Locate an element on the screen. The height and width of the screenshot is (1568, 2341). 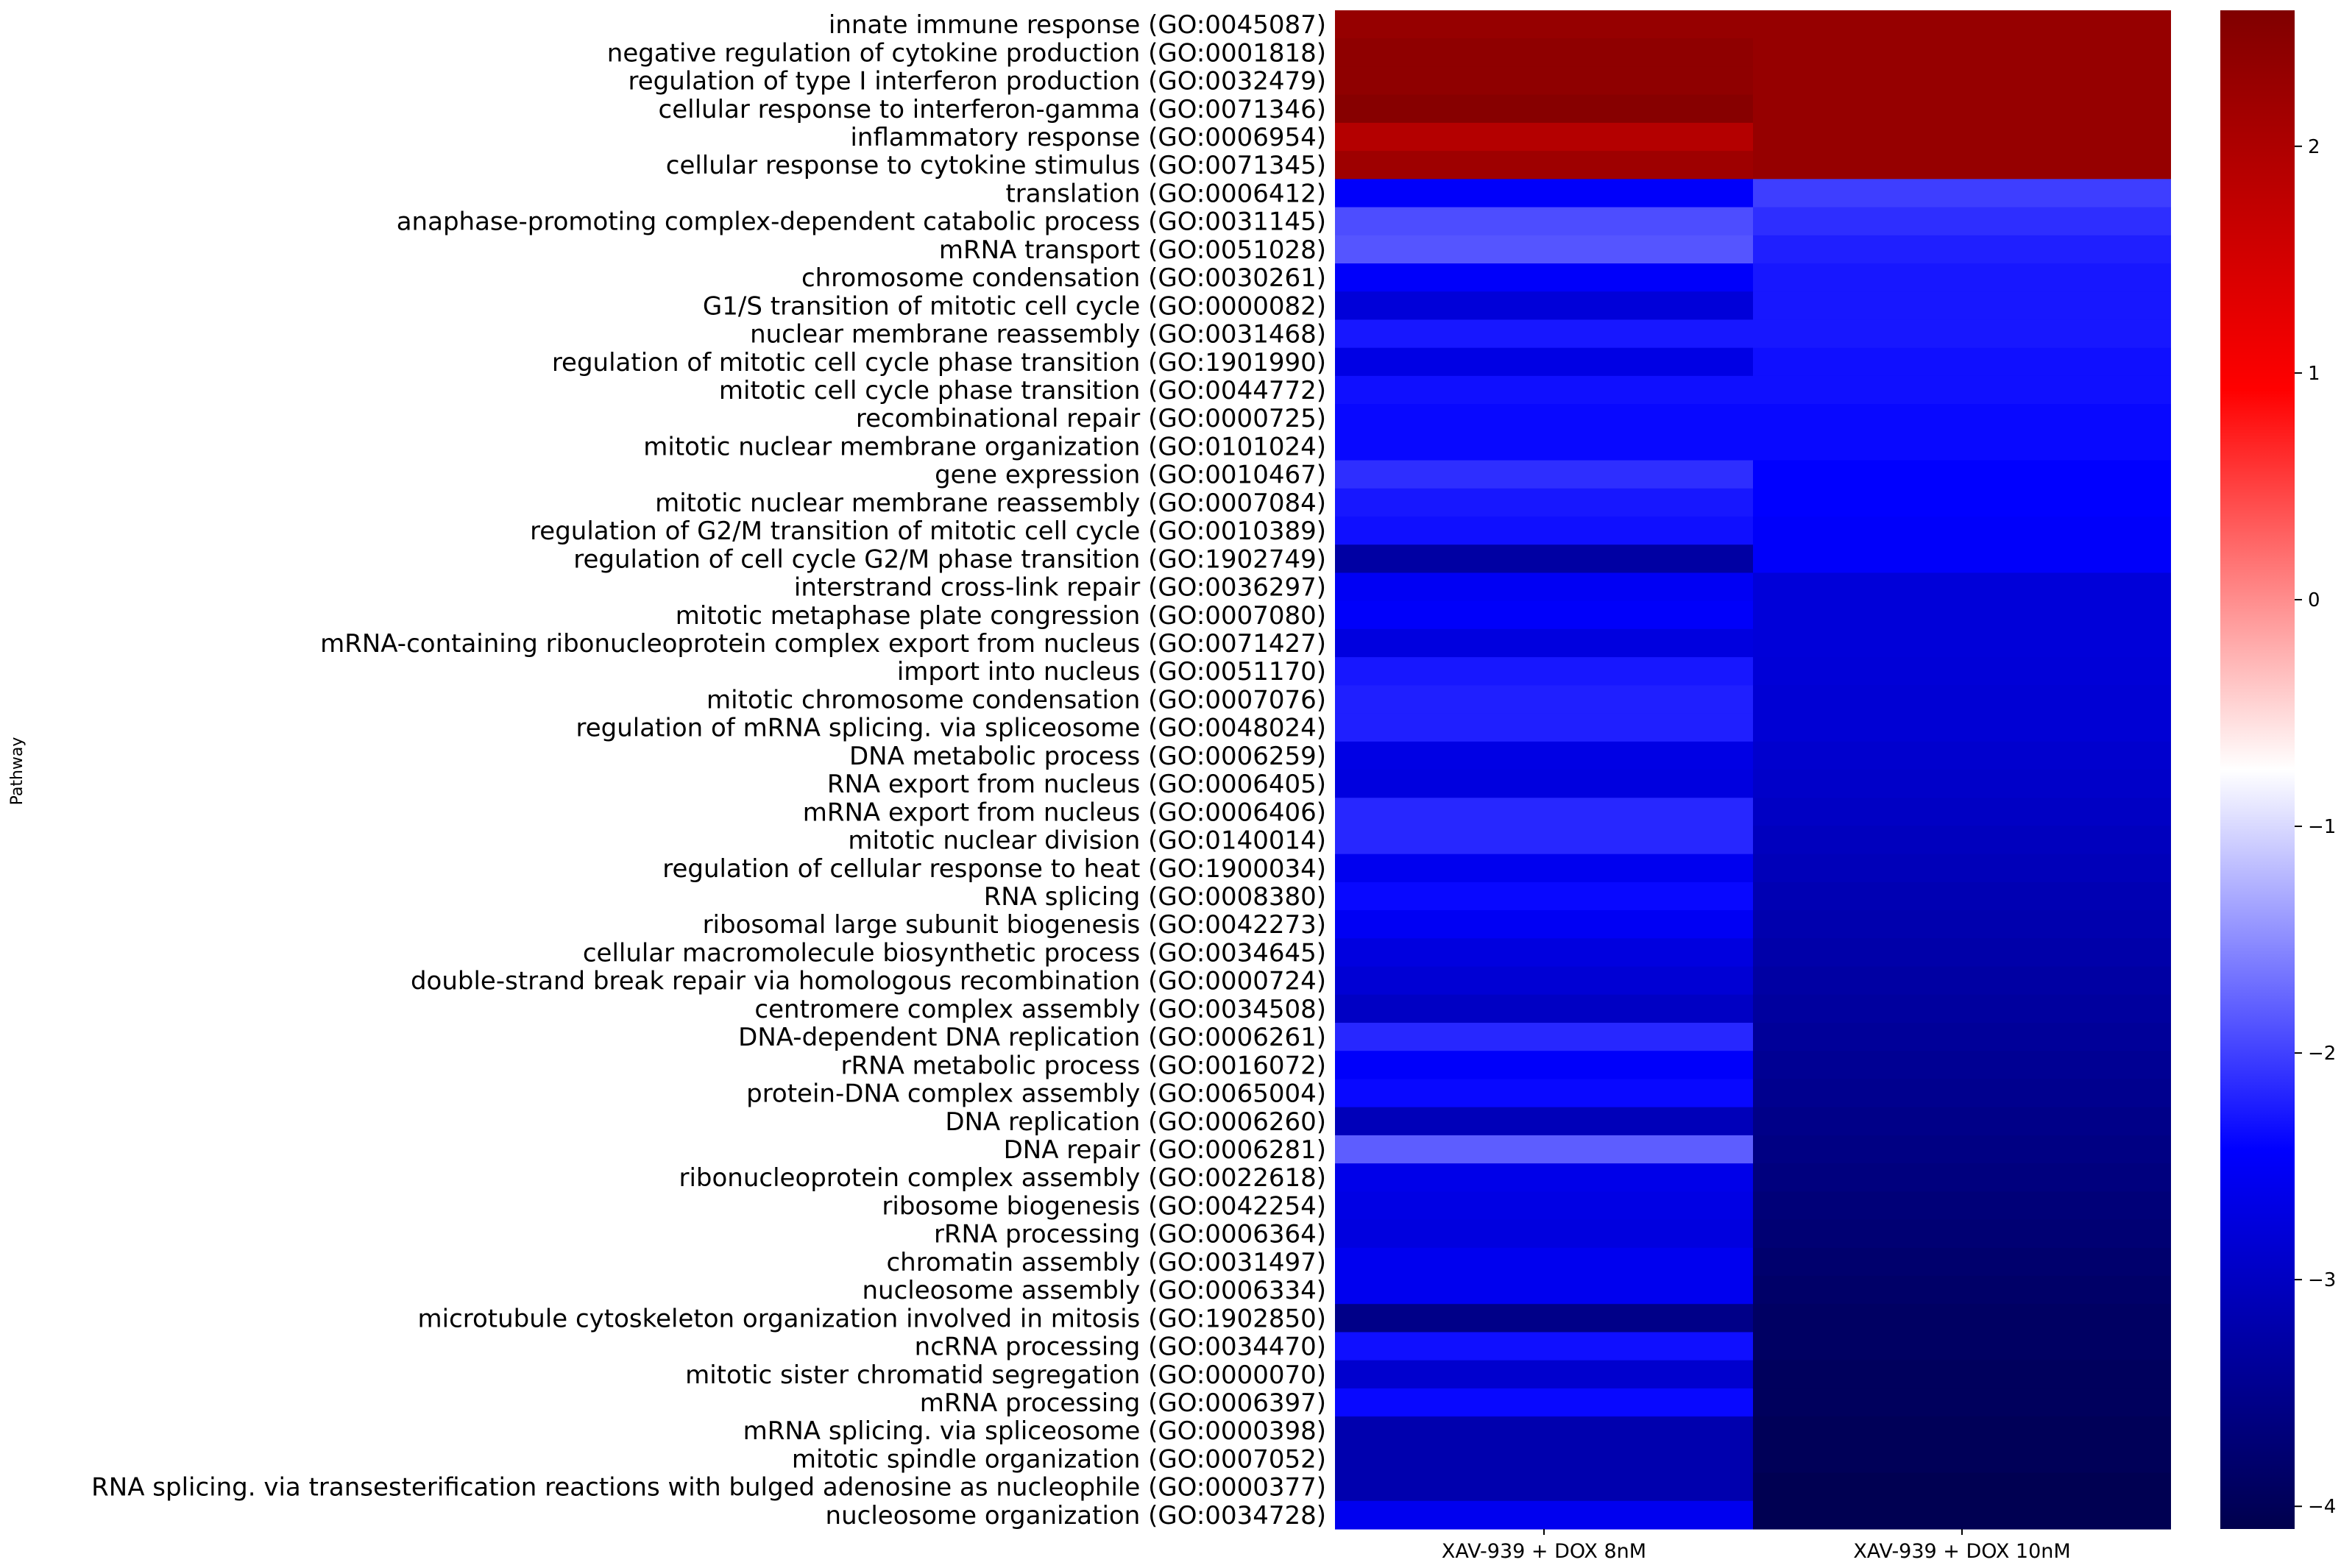
colorbar-tick-label: −4 is located at coordinates (2322, 1507).